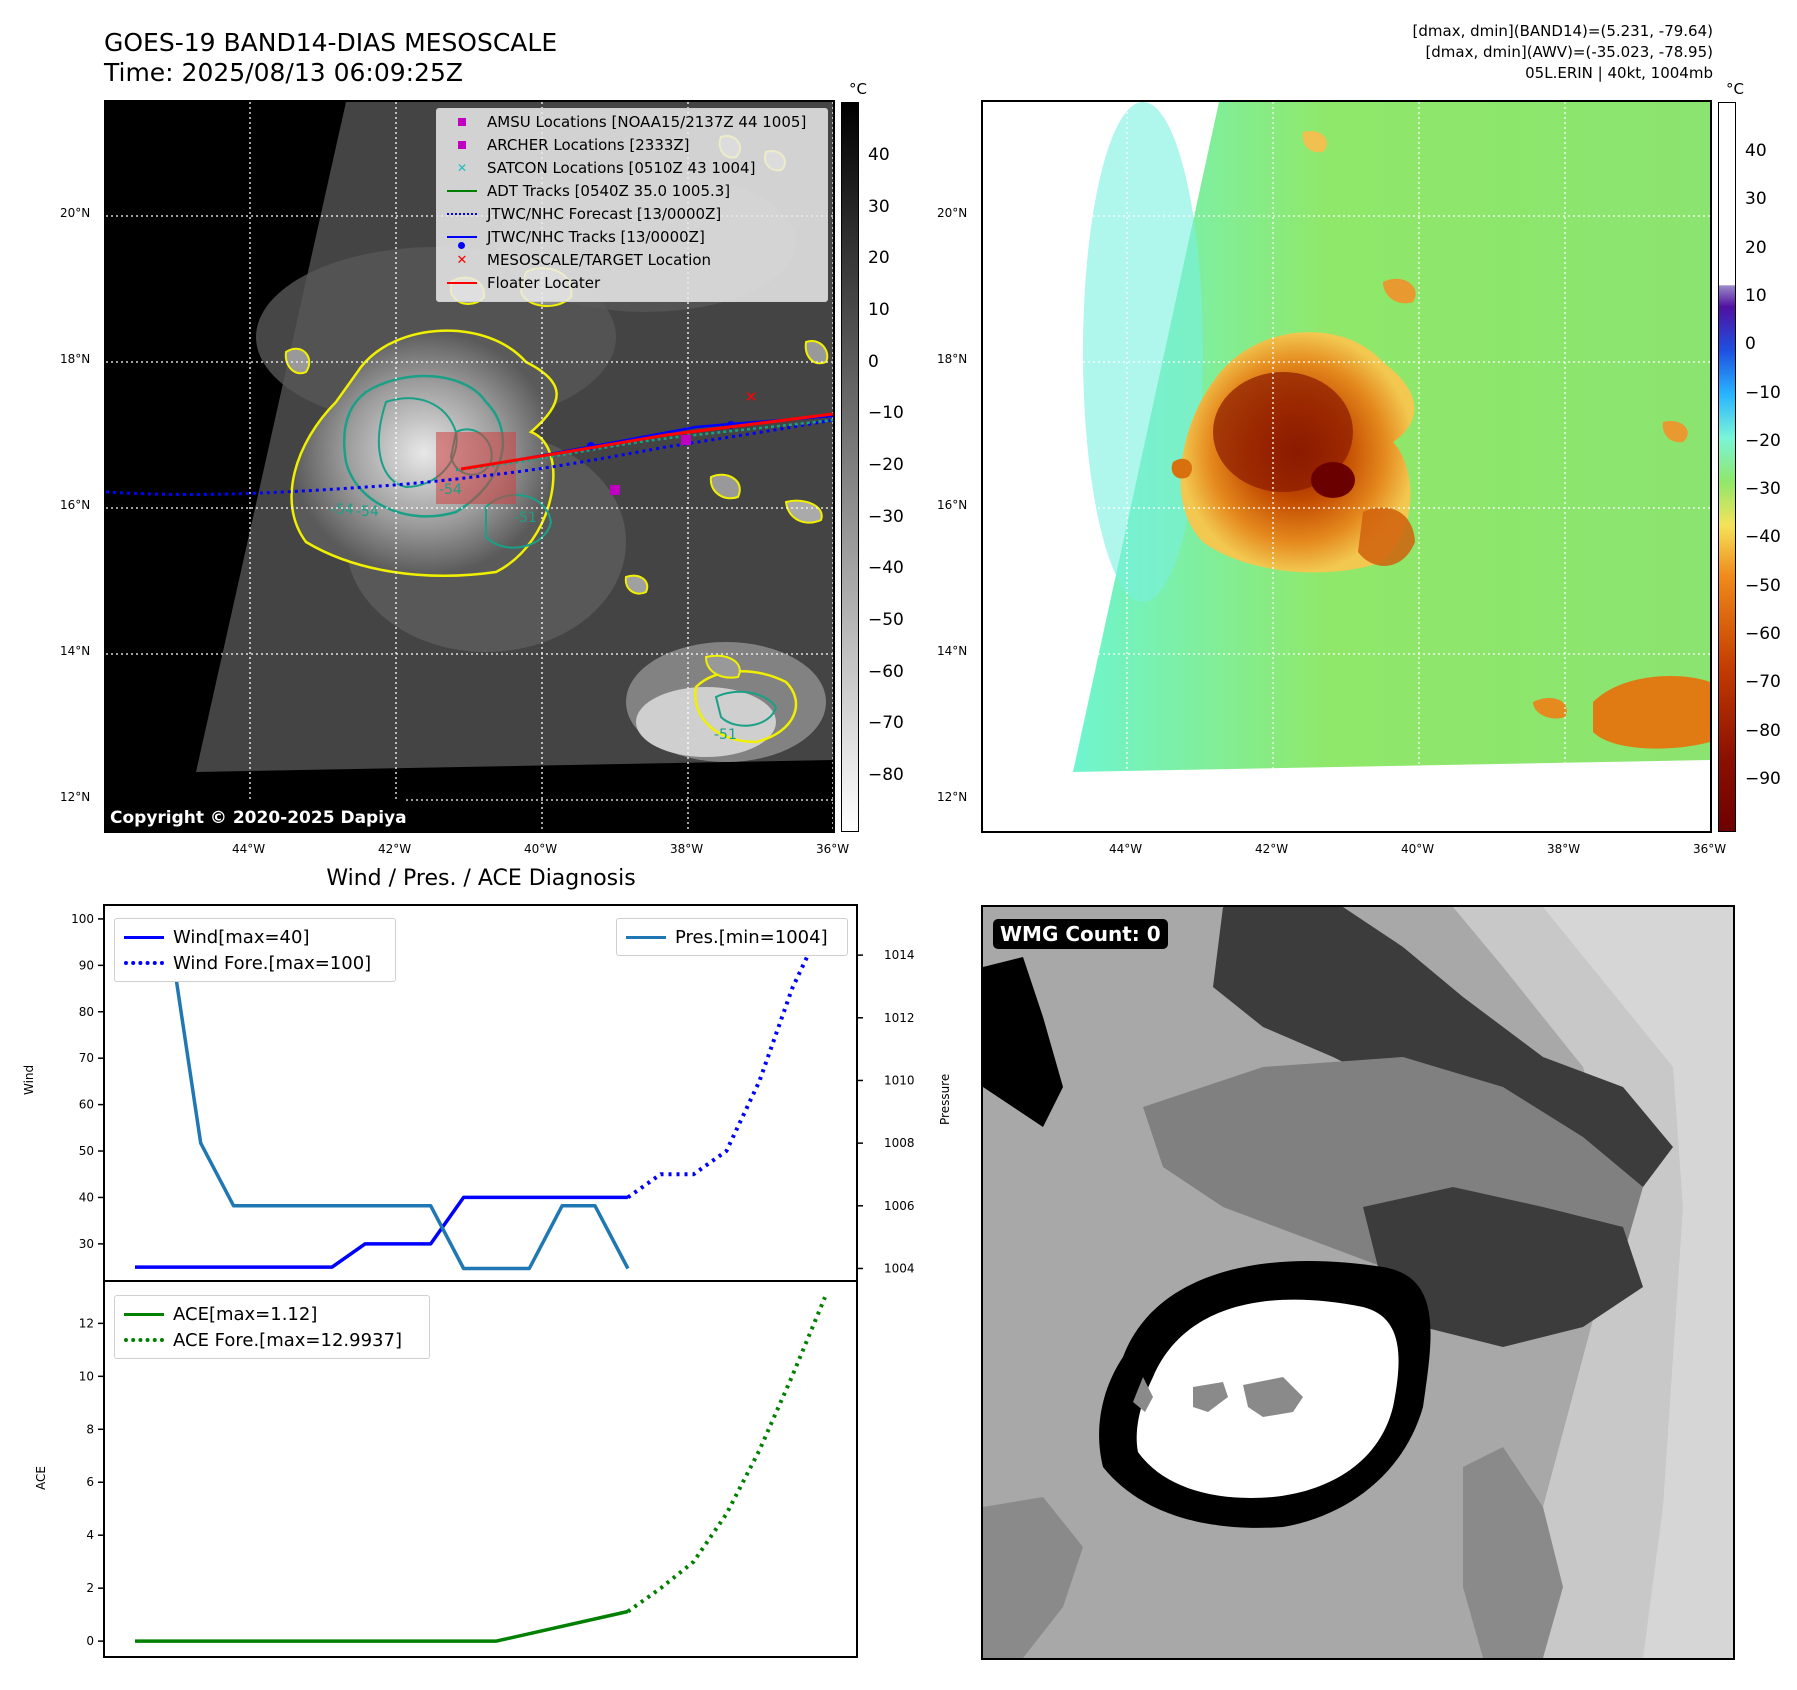  Describe the element at coordinates (518, 283) in the screenshot. I see `legend-item: Floater Locater` at that location.